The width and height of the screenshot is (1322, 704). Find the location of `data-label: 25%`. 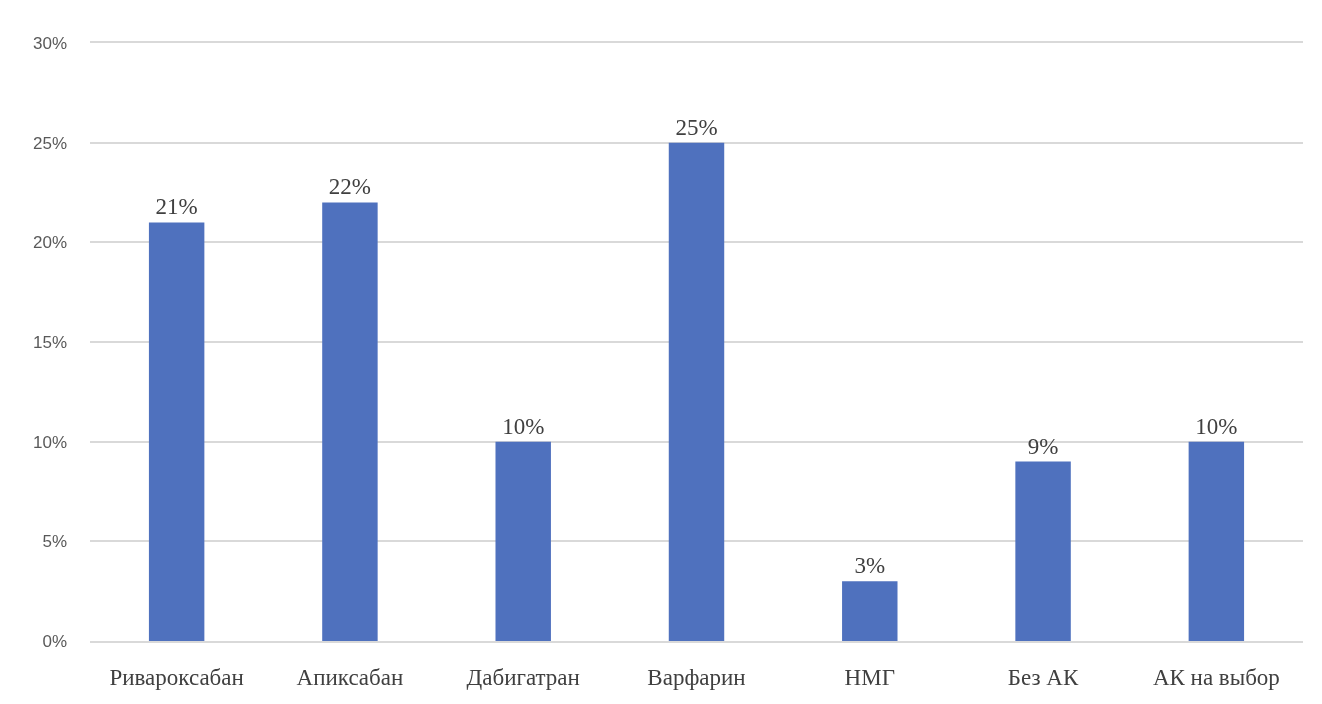

data-label: 25% is located at coordinates (696, 127).